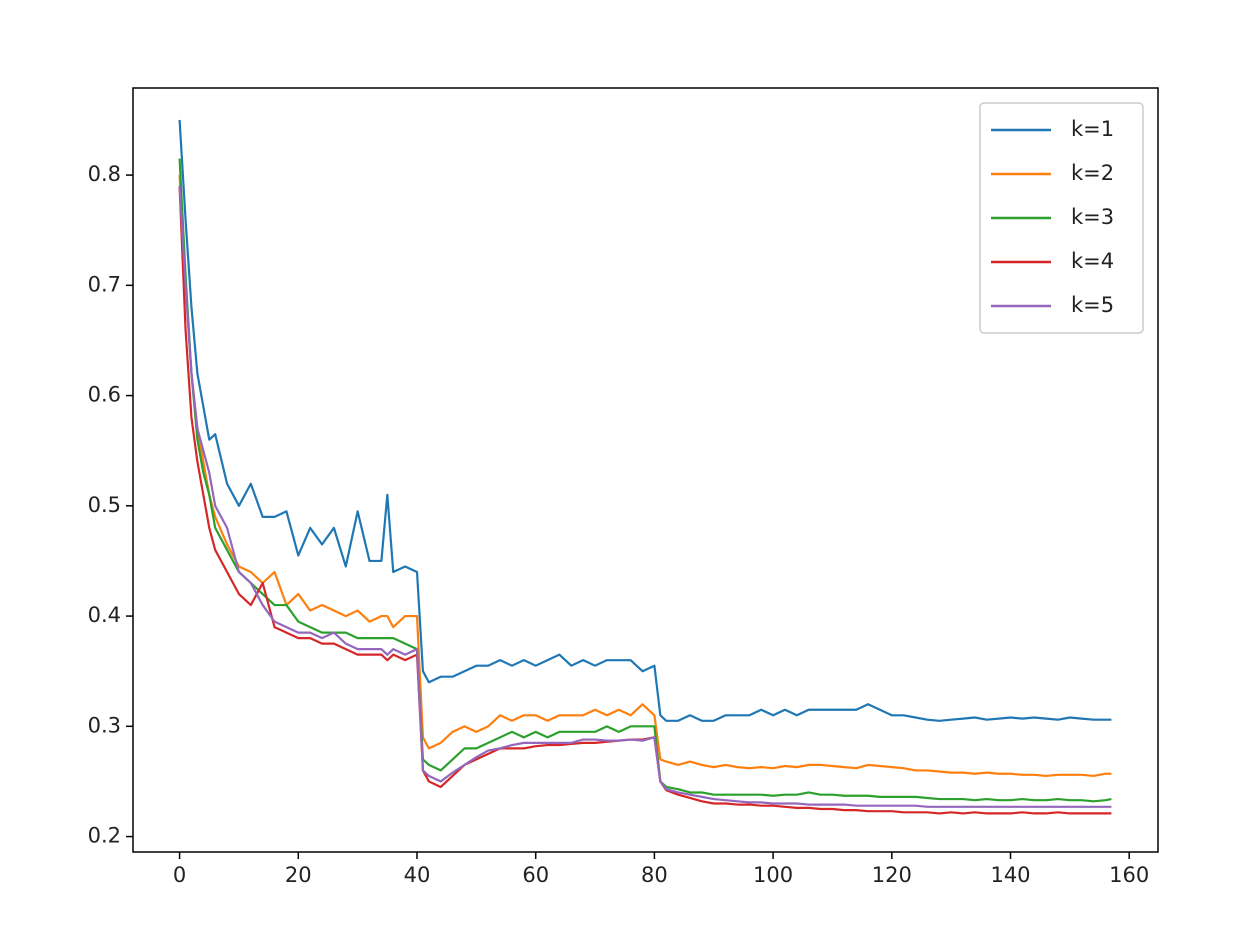 This screenshot has width=1257, height=937. I want to click on y-tick-label: 0.8, so click(104, 174).